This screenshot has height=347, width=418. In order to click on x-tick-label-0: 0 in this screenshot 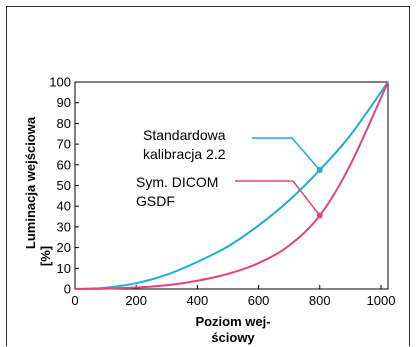, I will do `click(74, 300)`.